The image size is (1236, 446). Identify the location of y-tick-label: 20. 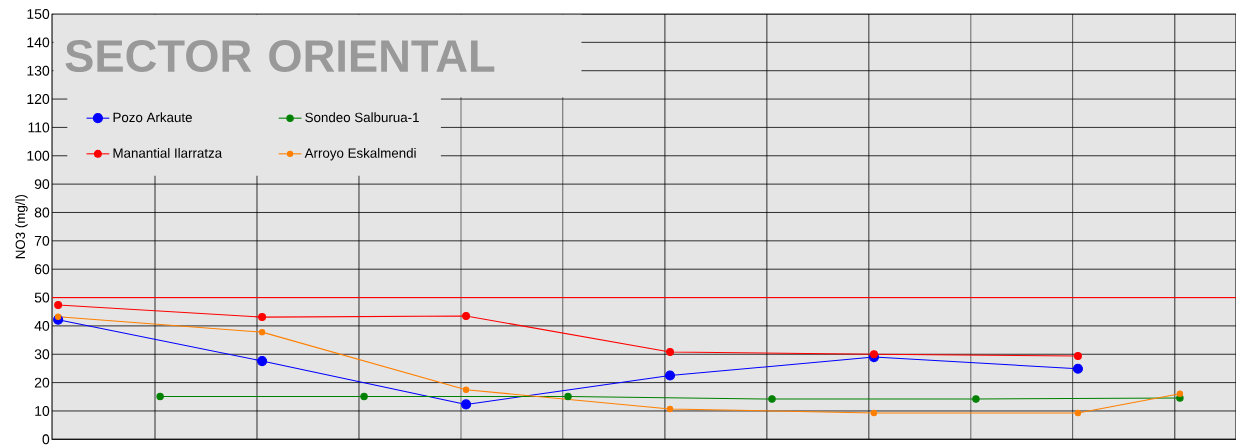
(42, 382).